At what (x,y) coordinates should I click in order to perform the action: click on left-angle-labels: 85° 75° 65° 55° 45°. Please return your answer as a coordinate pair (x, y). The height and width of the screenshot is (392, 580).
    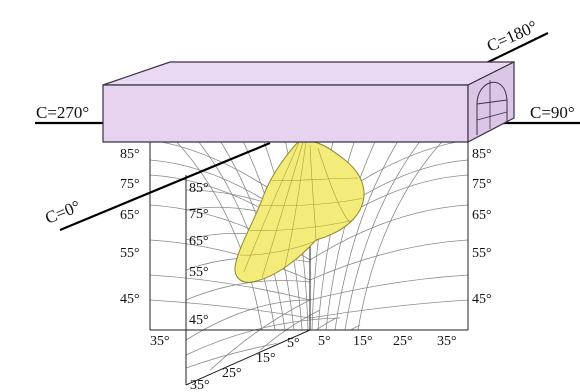
    Looking at the image, I should click on (130, 227).